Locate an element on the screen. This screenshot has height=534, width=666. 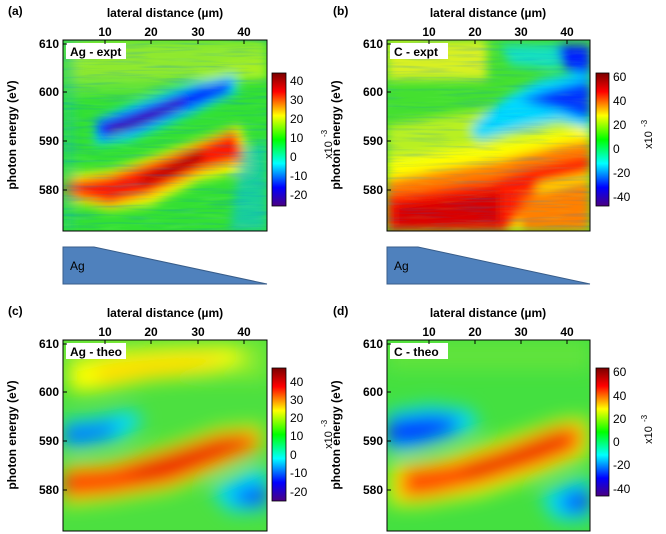
panel-label: (d) is located at coordinates (340, 311).